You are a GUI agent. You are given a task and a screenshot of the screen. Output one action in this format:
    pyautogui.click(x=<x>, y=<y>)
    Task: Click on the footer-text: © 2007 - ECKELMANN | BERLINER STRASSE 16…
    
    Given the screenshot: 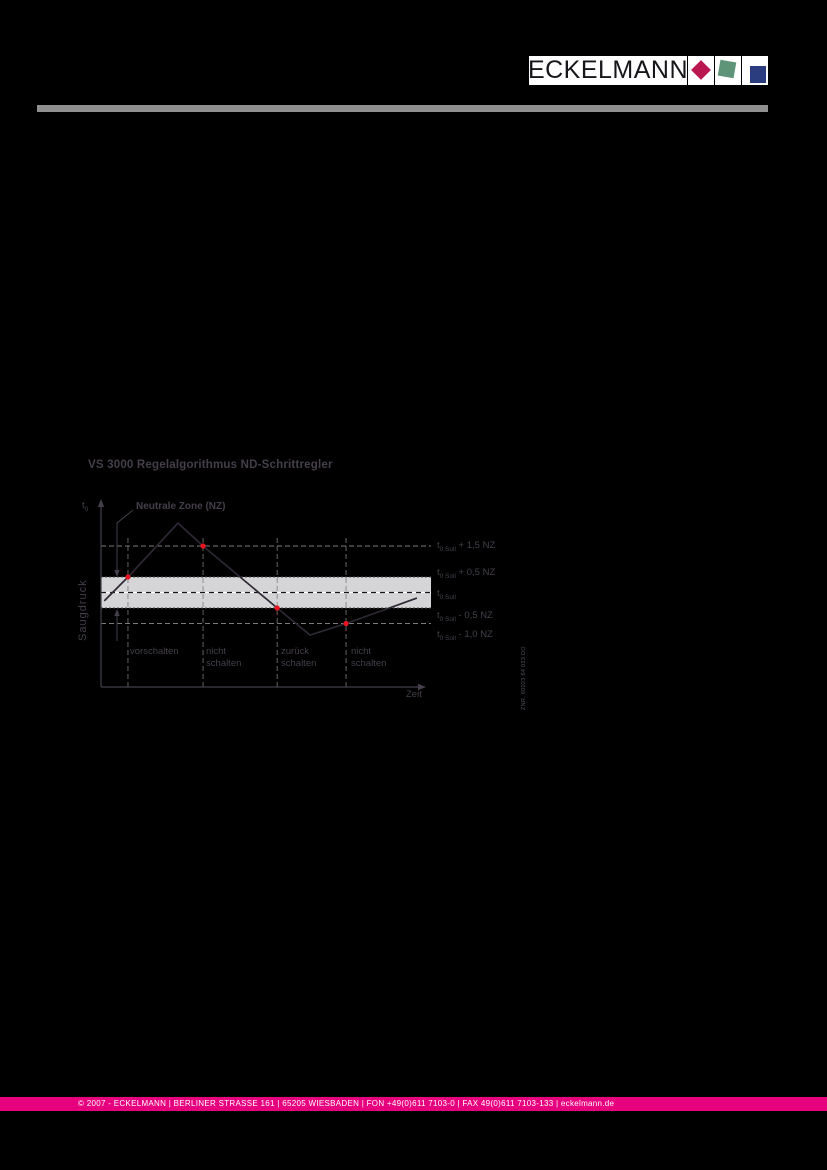 What is the action you would take?
    pyautogui.click(x=346, y=1103)
    